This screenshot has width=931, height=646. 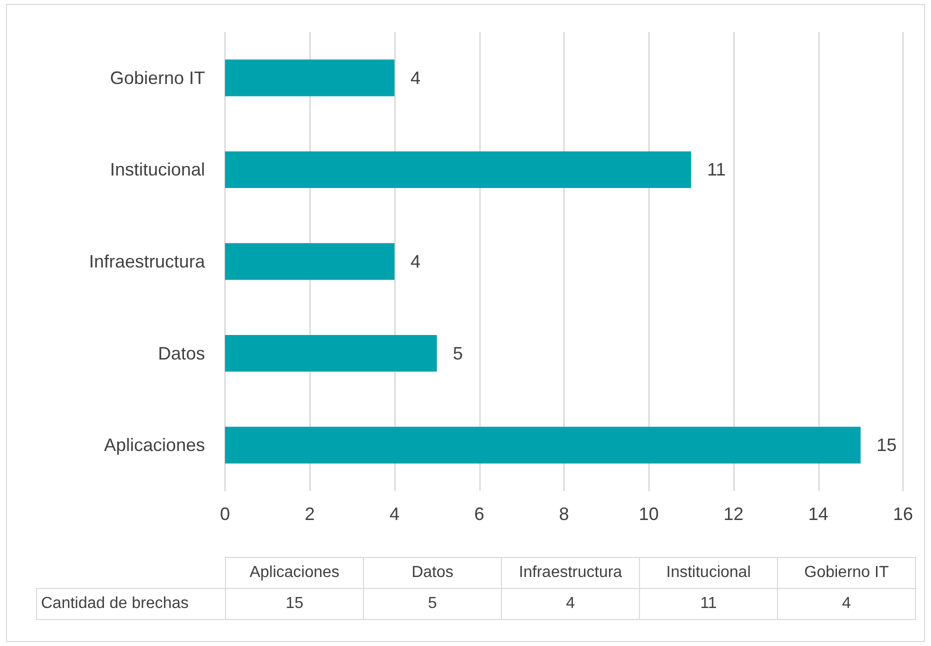 What do you see at coordinates (131, 604) in the screenshot?
I see `text: Cantidad de brechas` at bounding box center [131, 604].